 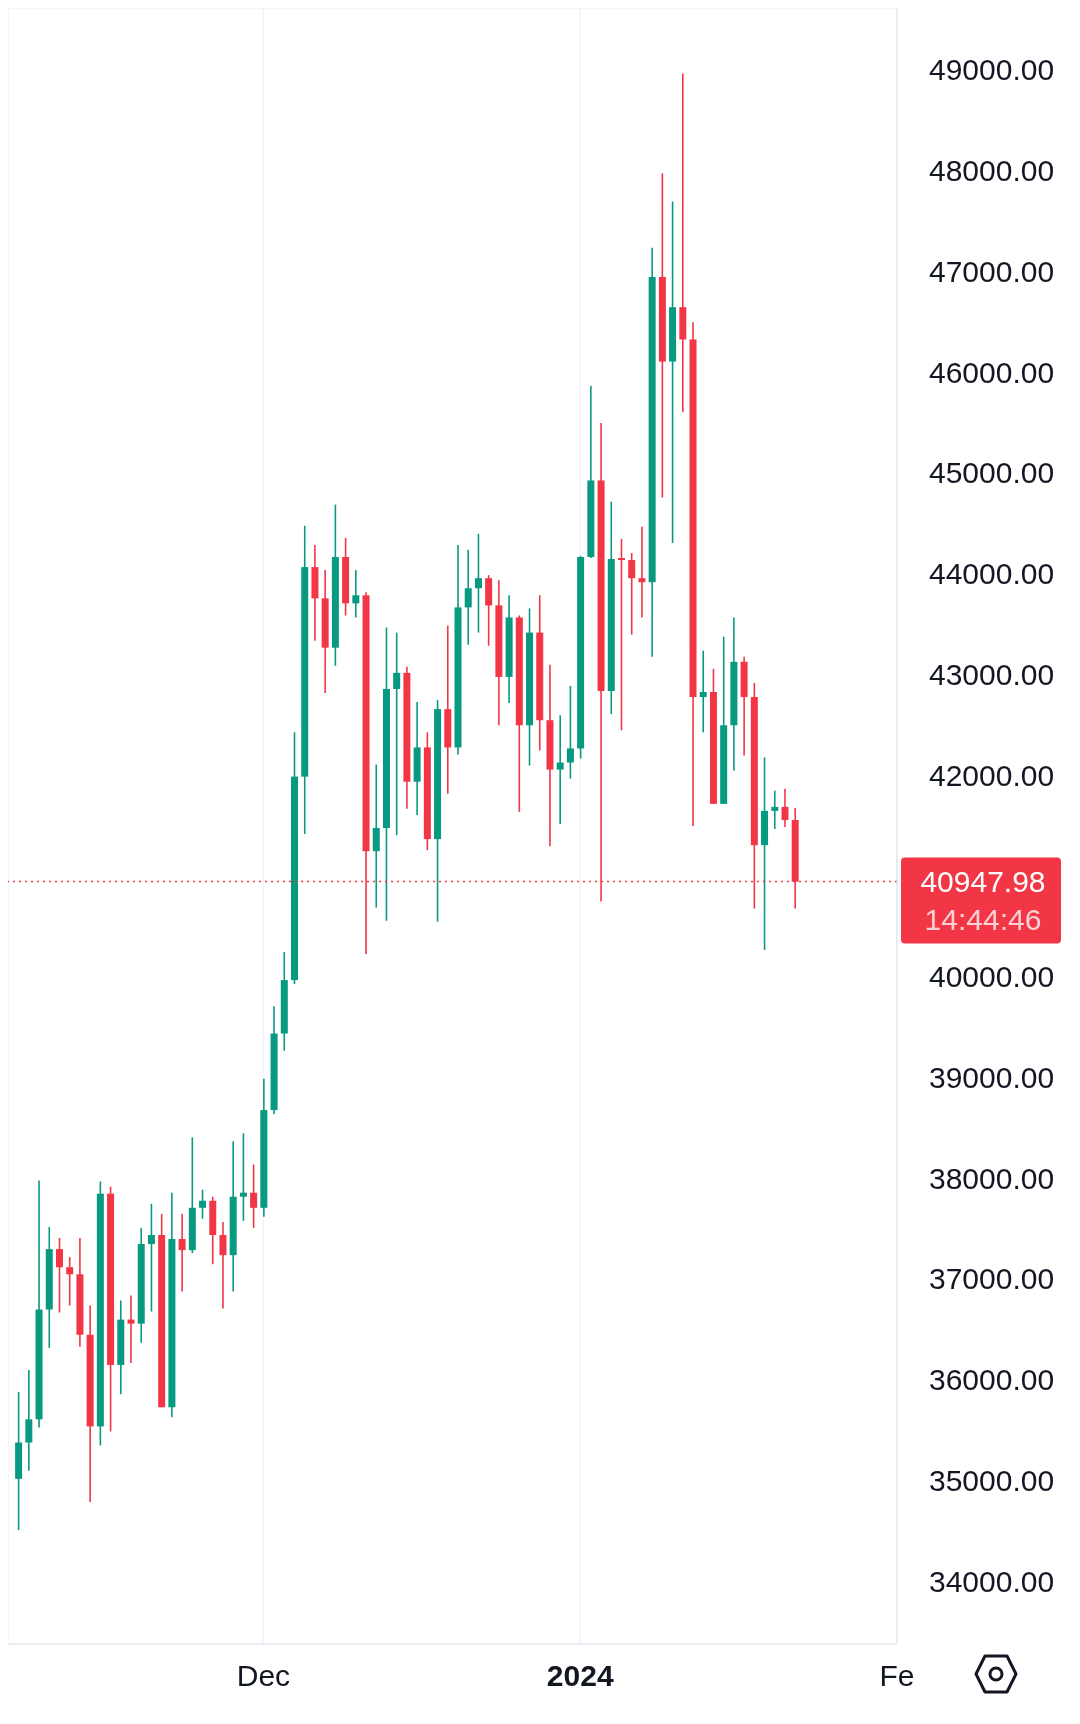 I want to click on y-tick-label: 39000.00, so click(x=992, y=1077).